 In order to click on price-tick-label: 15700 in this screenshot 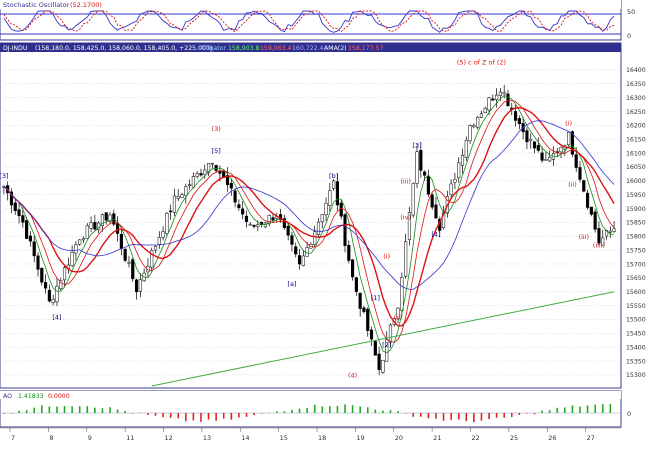, I will do `click(636, 264)`.